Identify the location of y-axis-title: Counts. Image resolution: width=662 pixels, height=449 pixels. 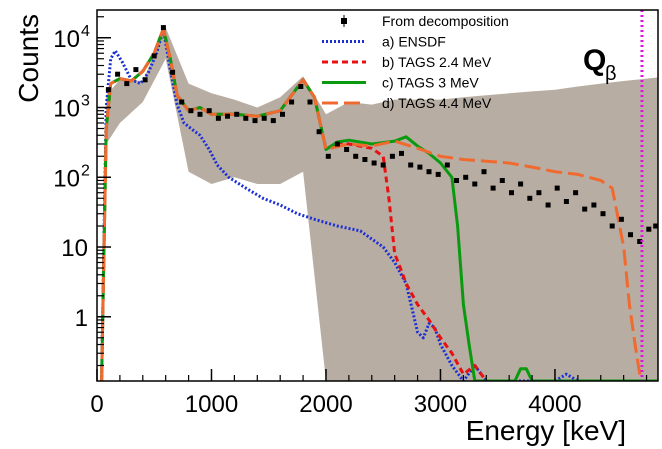
(28, 58).